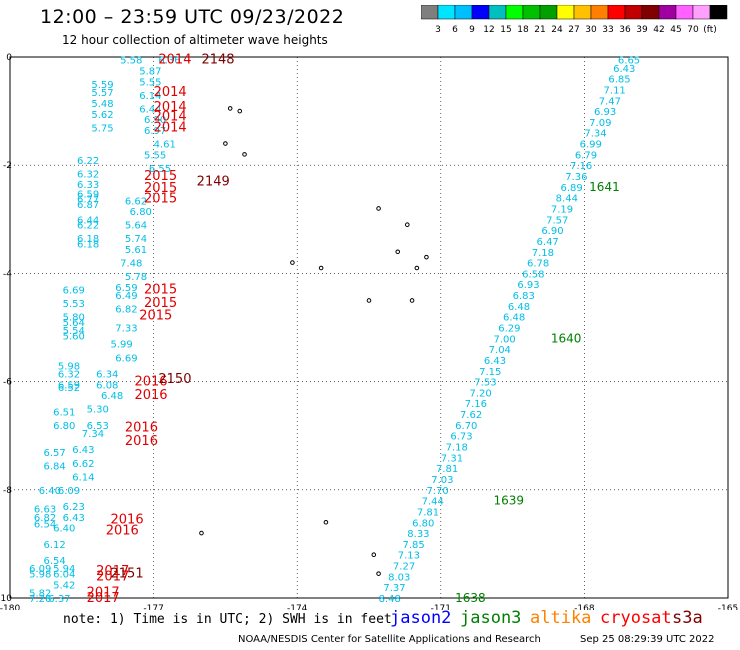  Describe the element at coordinates (491, 618) in the screenshot. I see `satellite-legend-item: jason3` at that location.